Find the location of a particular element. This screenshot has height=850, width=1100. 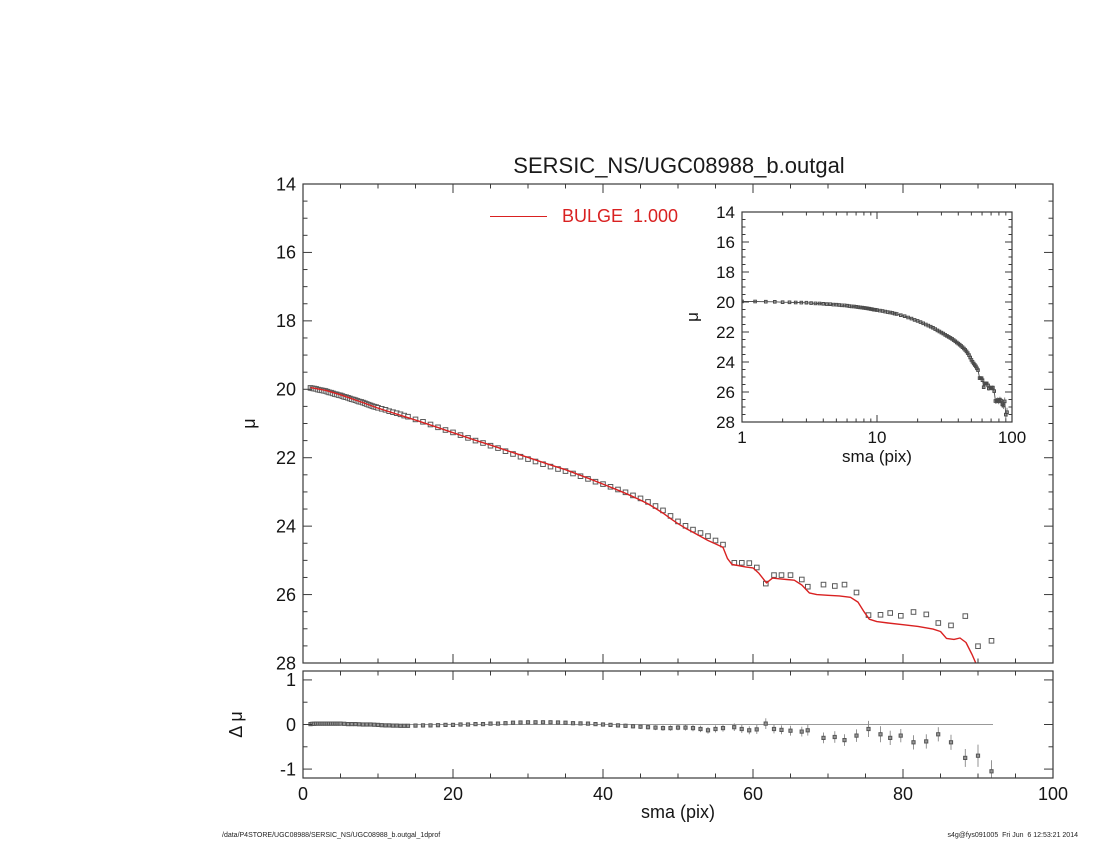

main-tick-labels: 14 16 18 20 22 24 26 28 μ is located at coordinates (267, 423).